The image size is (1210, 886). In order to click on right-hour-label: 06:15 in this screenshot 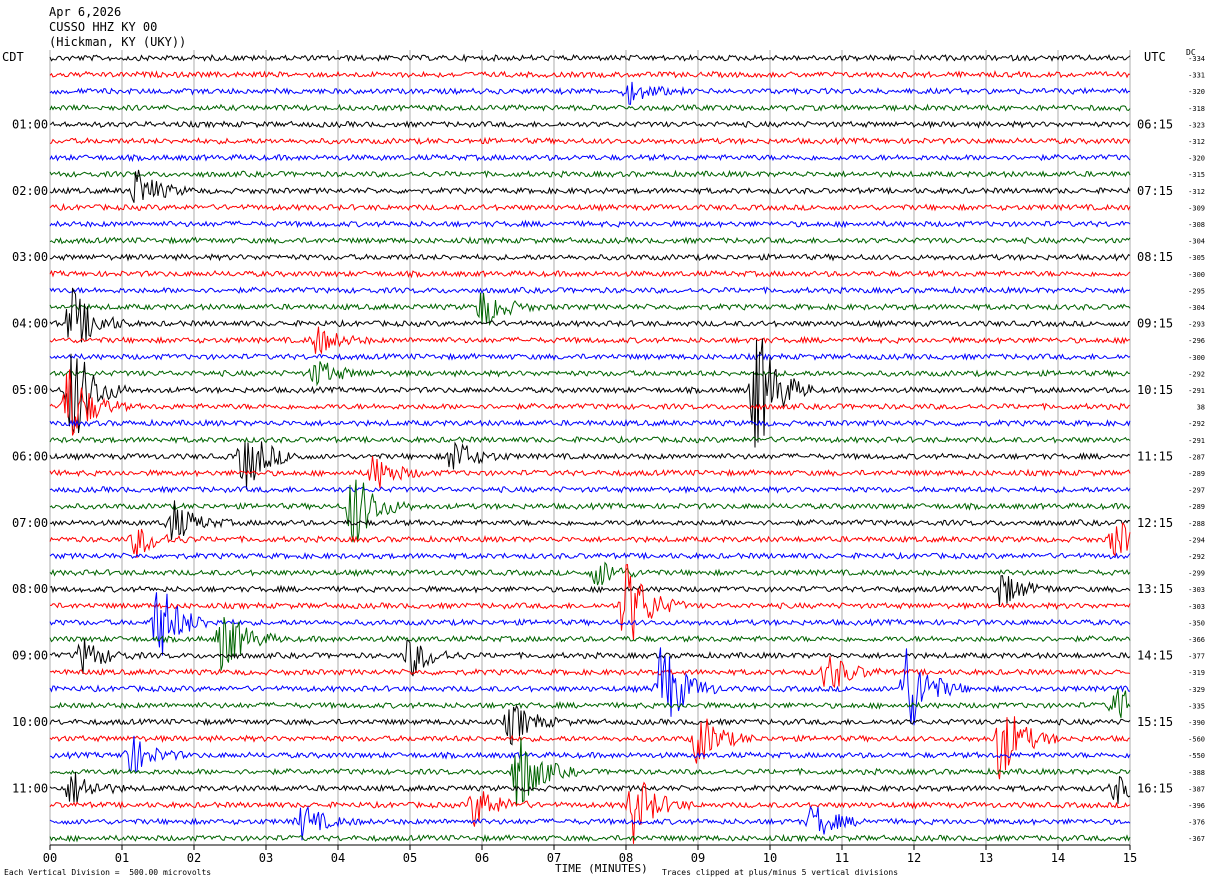, I will do `click(1155, 124)`.